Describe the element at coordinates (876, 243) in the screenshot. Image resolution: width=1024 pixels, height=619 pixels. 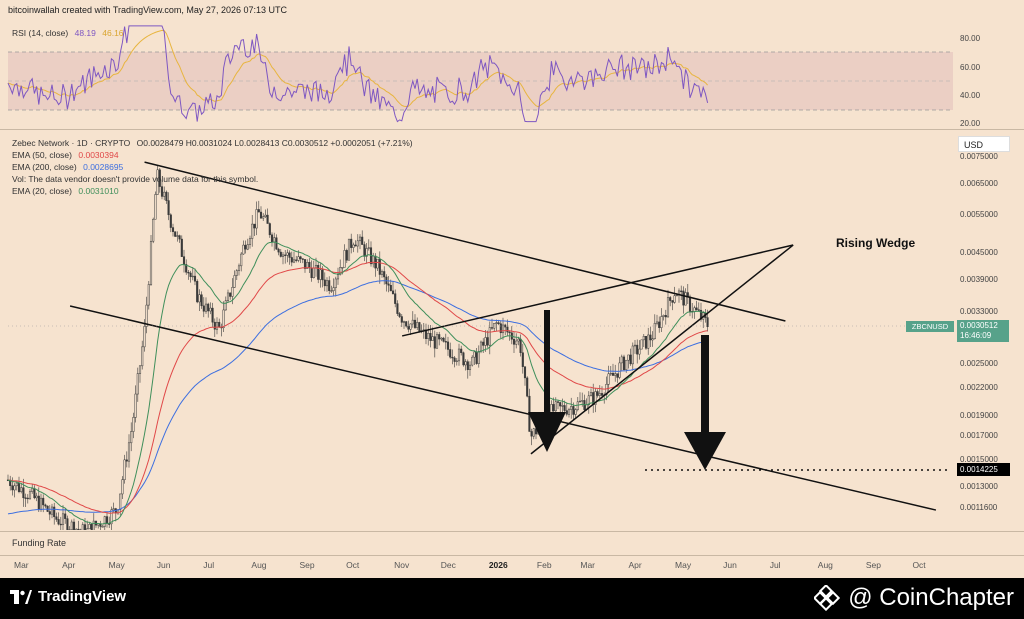
I see `pattern-annotation: Rising Wedge` at that location.